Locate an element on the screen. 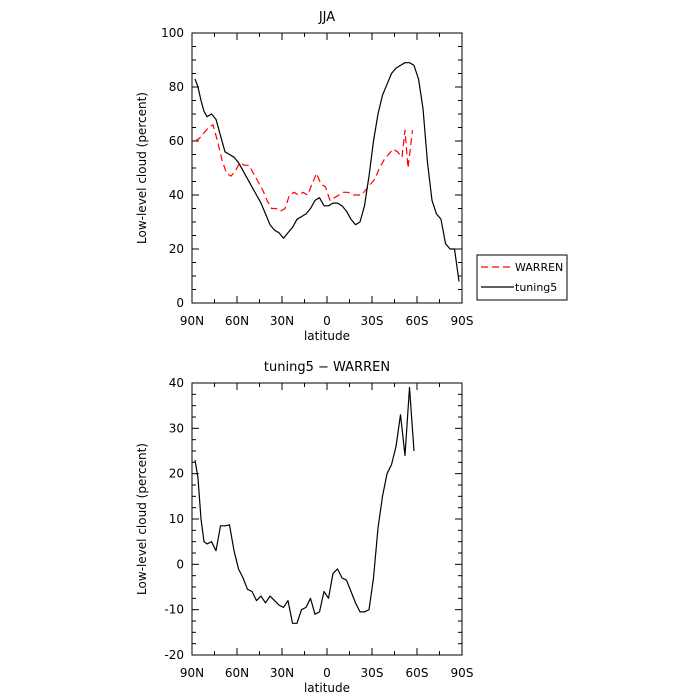  chart-title: JJA is located at coordinates (326, 17).